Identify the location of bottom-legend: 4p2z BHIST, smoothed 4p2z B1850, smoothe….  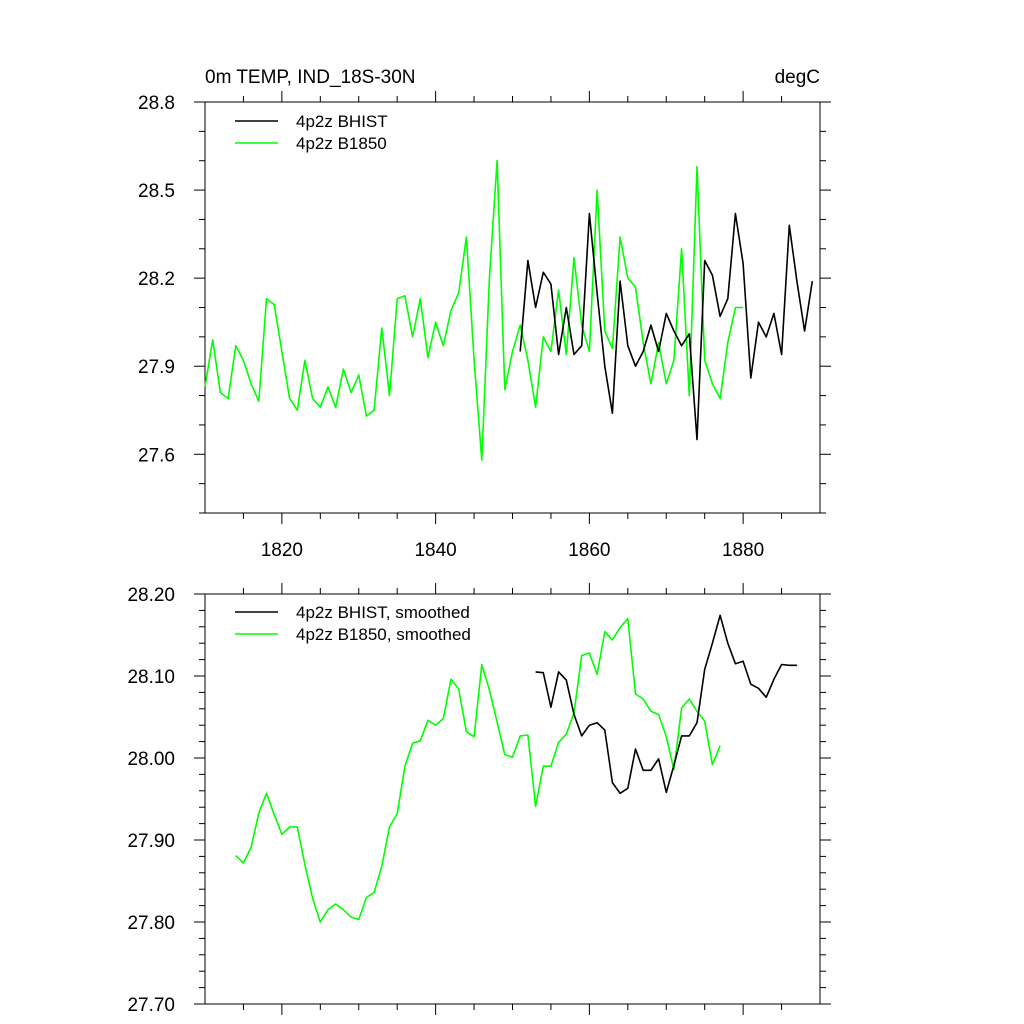
(353, 623).